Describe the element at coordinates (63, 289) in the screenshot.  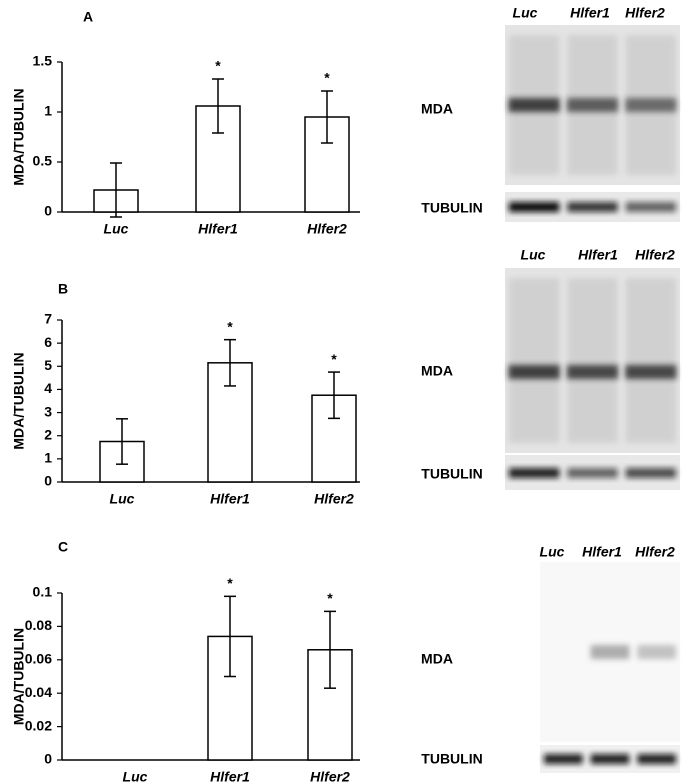
I see `panel-label: B` at that location.